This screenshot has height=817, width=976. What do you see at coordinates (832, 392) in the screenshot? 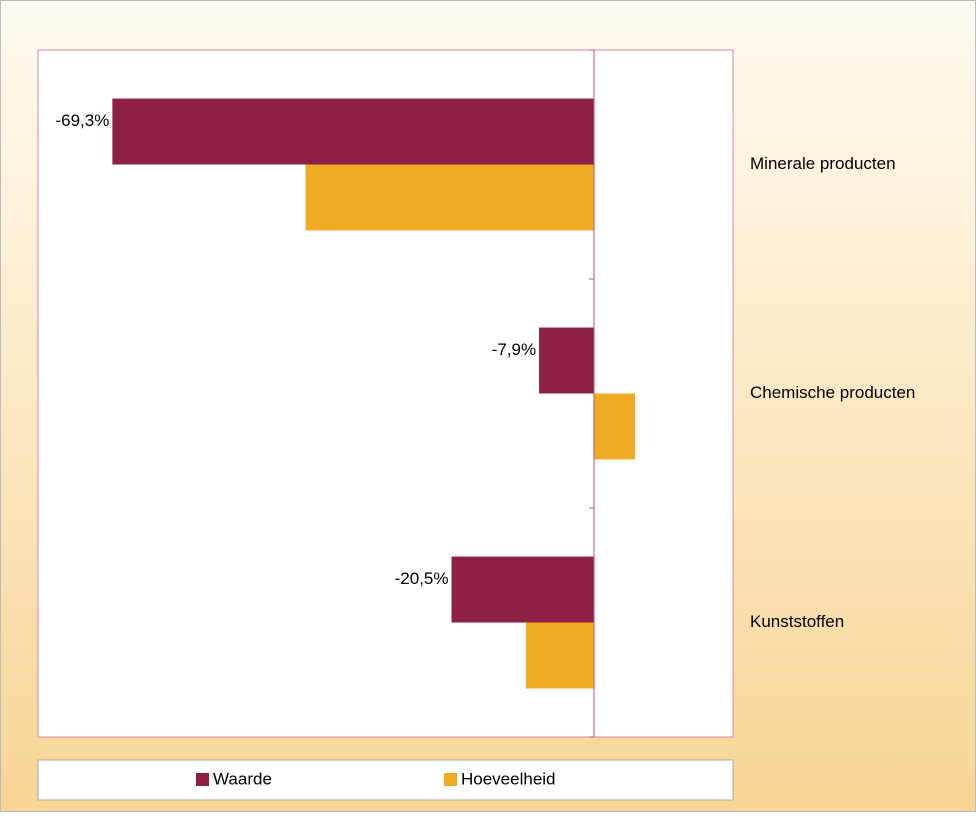
I see `category-label: Chemische producten` at bounding box center [832, 392].